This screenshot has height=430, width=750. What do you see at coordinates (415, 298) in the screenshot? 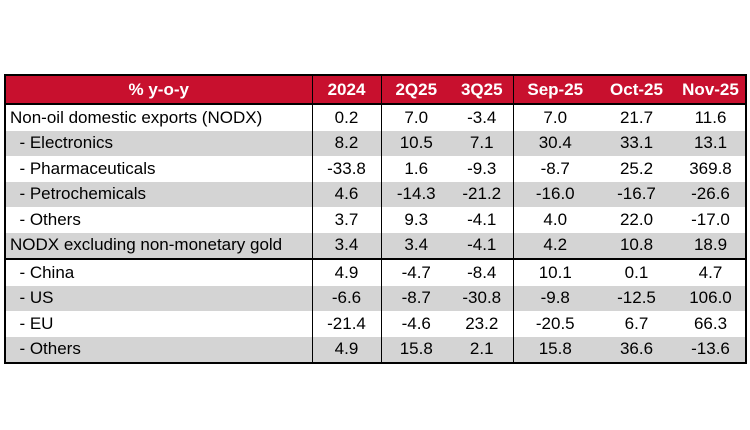
I see `cell-2q25: -8.7` at bounding box center [415, 298].